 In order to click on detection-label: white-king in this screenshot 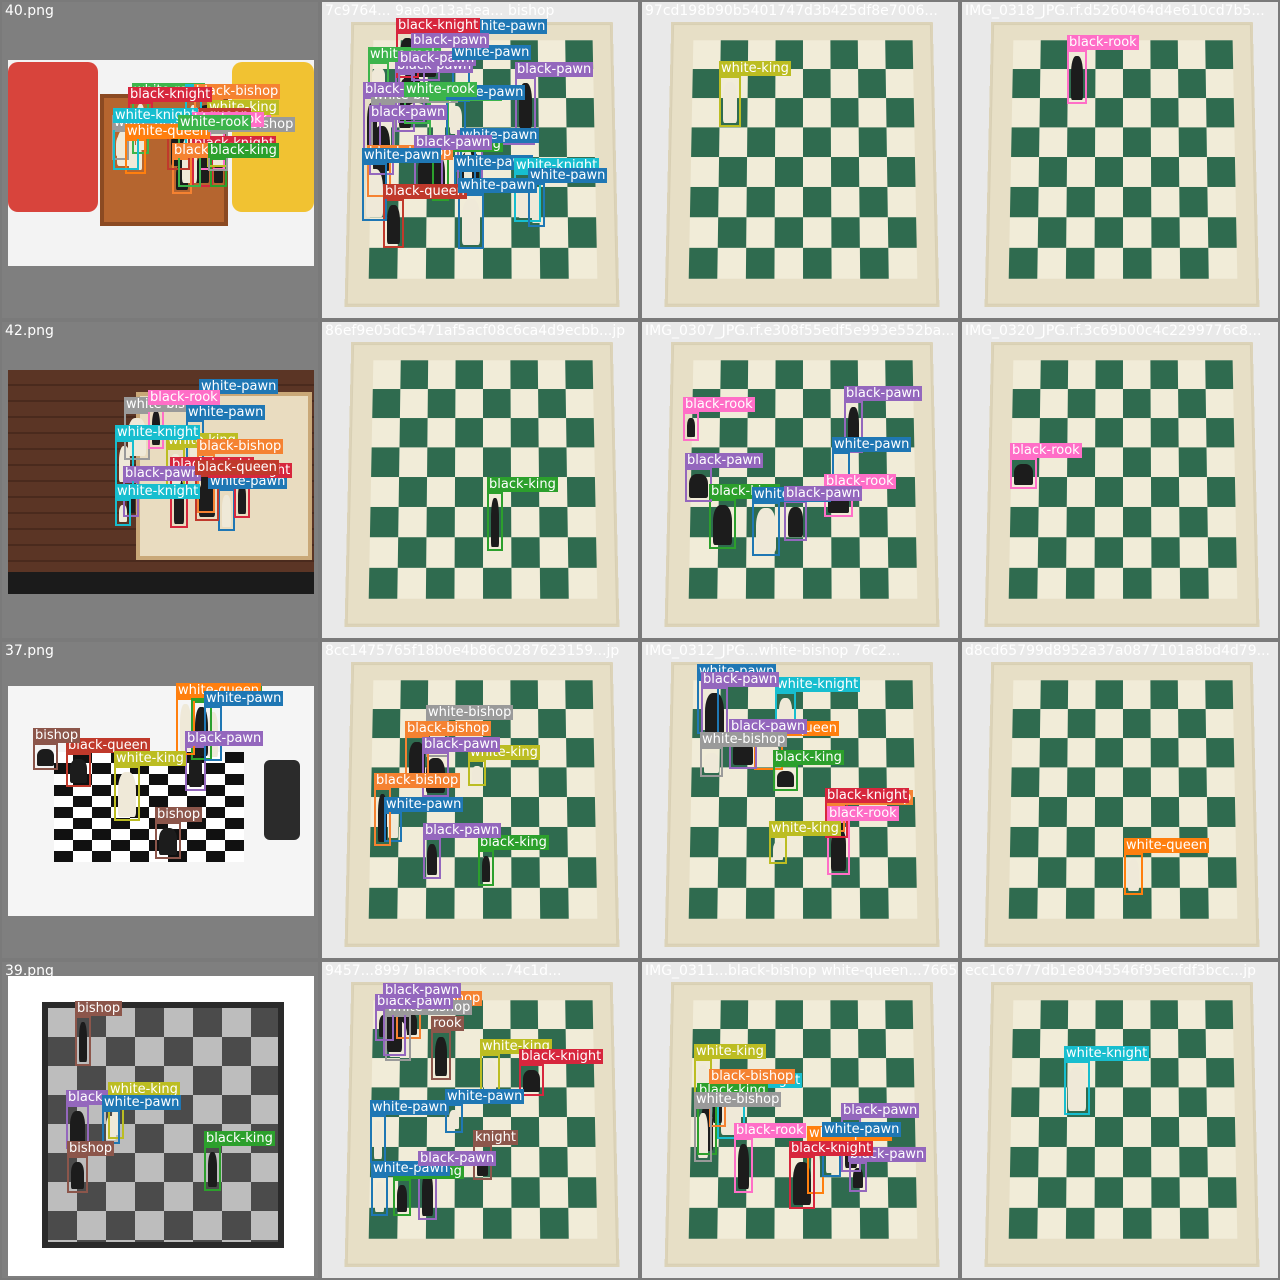, I will do `click(730, 1051)`.